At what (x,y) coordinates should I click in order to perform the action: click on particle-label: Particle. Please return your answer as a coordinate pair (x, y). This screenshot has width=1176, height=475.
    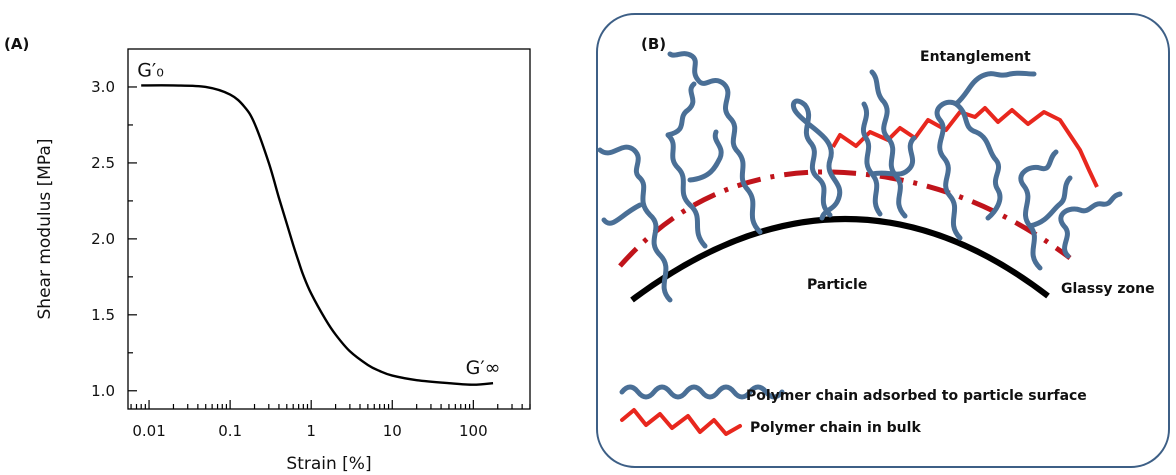
    Looking at the image, I should click on (837, 285).